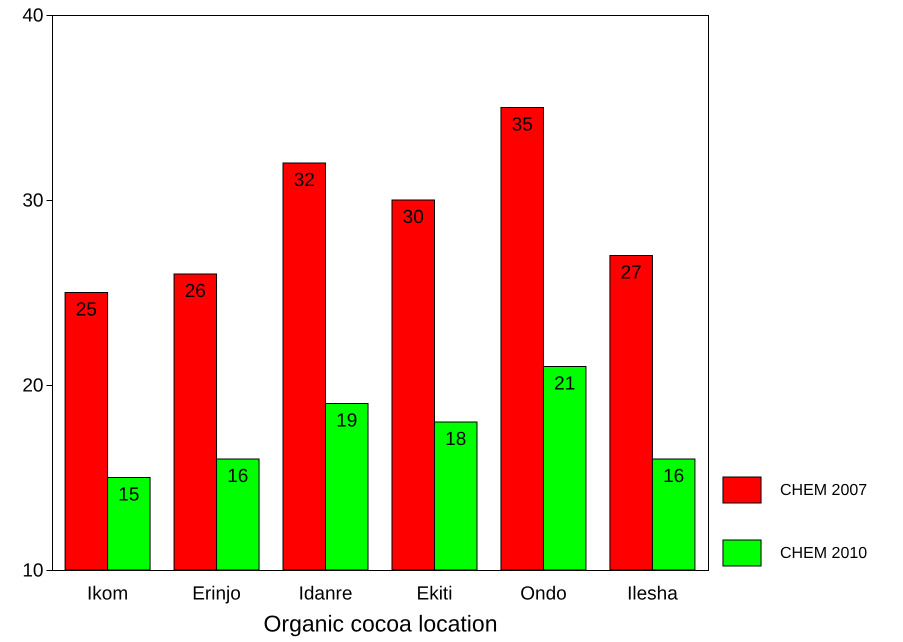  Describe the element at coordinates (107, 594) in the screenshot. I see `x-tick-label: Ikom` at that location.